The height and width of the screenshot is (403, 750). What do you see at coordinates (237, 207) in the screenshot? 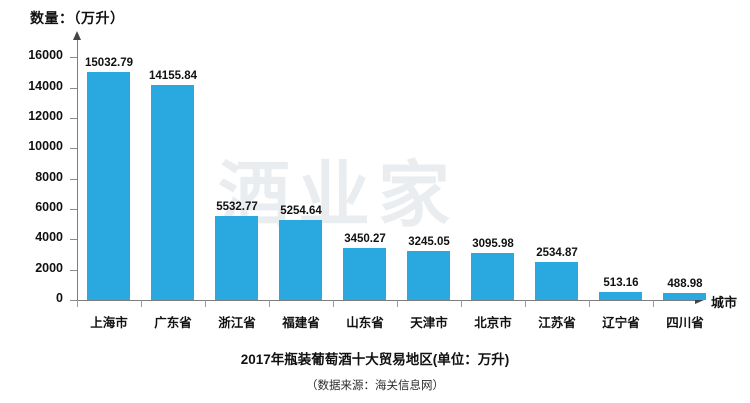
I see `bar-value-label: 5532.77` at bounding box center [237, 207].